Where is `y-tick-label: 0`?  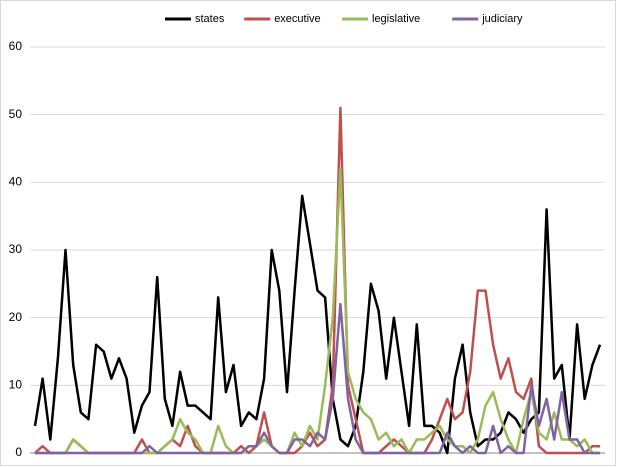 y-tick-label: 0 is located at coordinates (18, 452).